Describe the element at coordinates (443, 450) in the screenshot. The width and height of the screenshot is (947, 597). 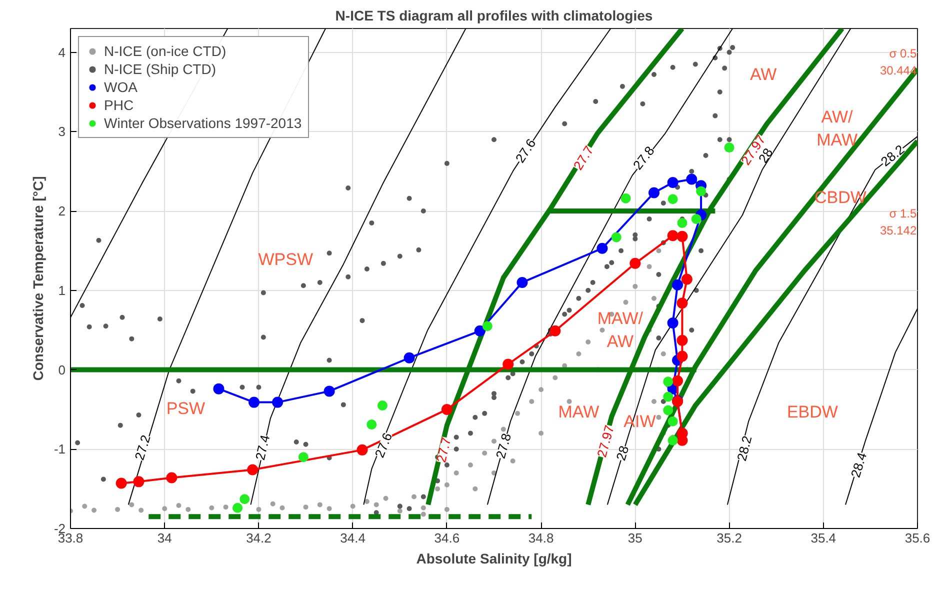
I see `annotation: 27.7` at that location.